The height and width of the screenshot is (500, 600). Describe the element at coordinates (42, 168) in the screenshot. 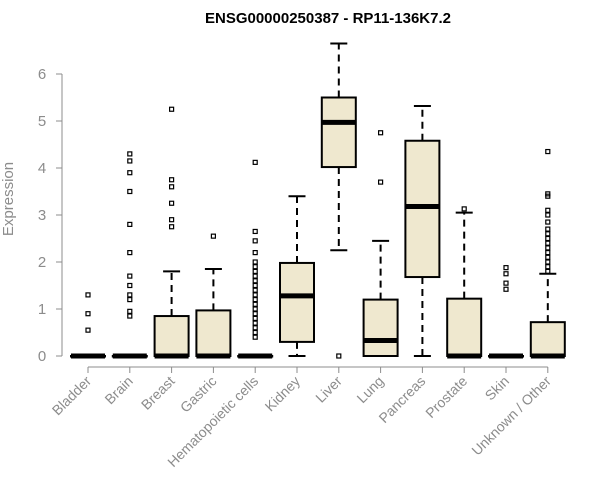

I see `y-tick-label: 4` at that location.